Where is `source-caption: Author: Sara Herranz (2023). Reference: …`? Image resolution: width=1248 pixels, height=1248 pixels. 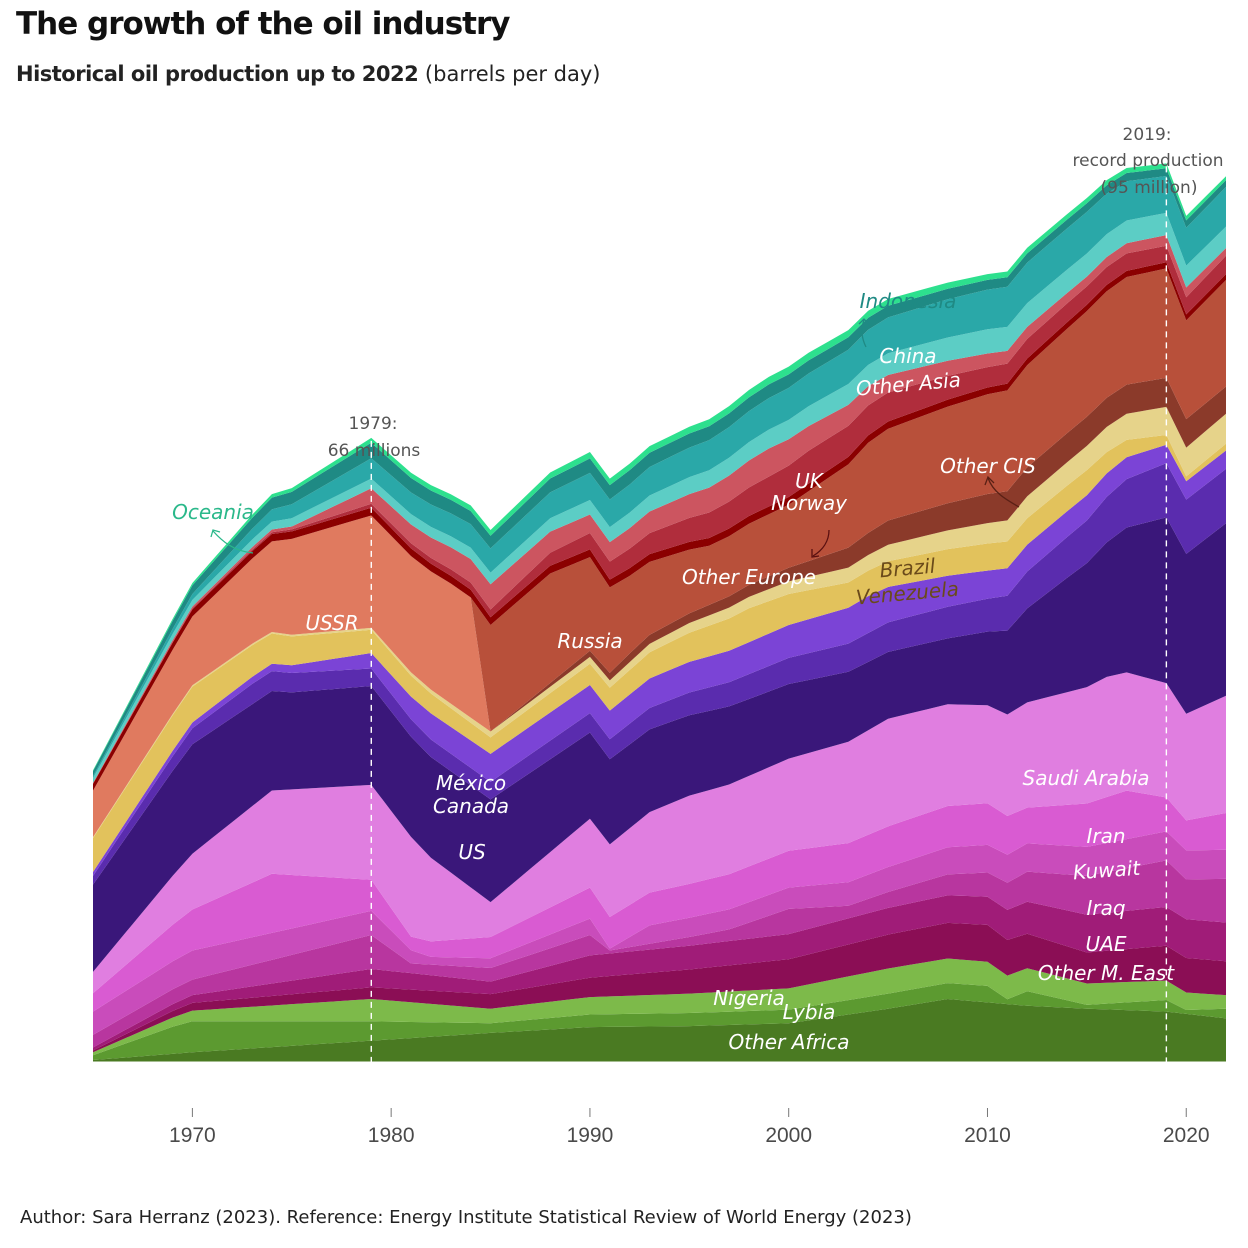
source-caption: Author: Sara Herranz (2023). Reference: … is located at coordinates (466, 1217).